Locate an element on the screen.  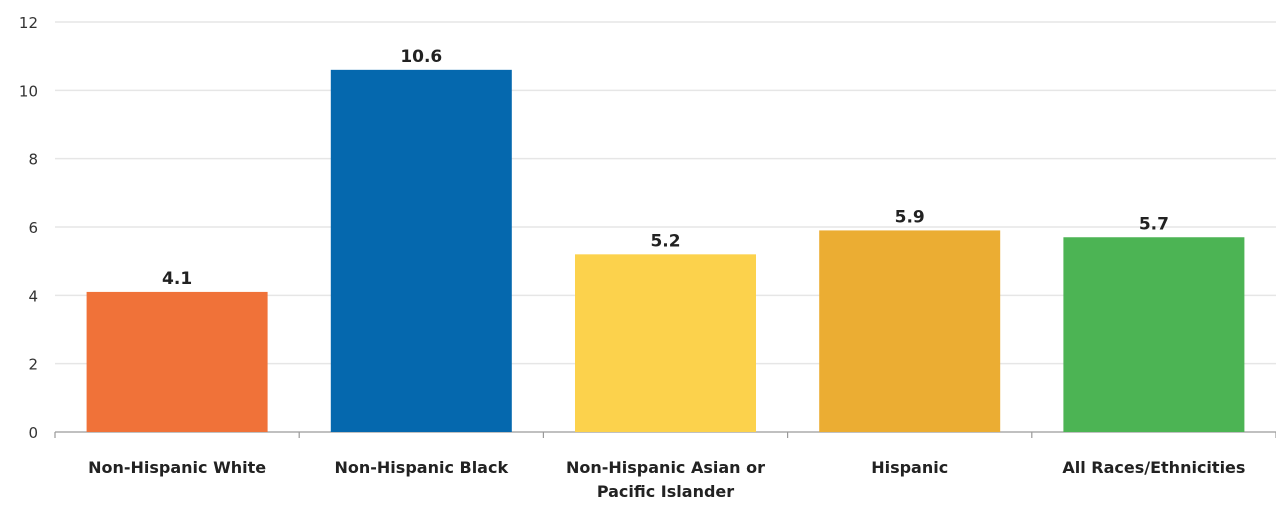
x-tick-label-line: Non-Hispanic White is located at coordinates (177, 467).